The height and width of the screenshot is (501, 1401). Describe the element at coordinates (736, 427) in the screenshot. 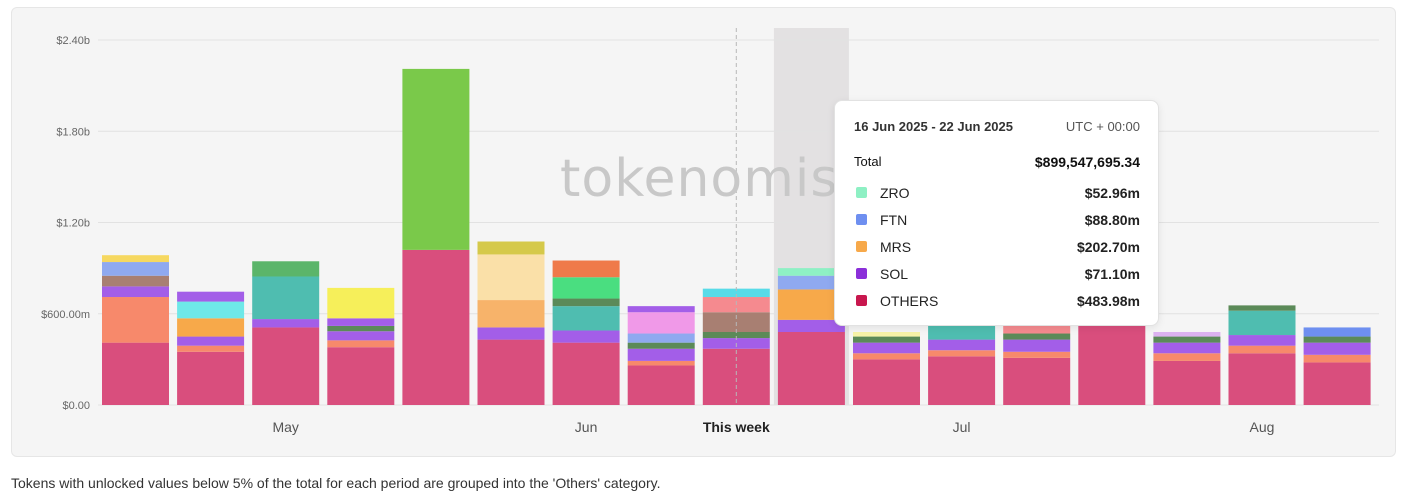

I see `x-axis-label: This week` at that location.